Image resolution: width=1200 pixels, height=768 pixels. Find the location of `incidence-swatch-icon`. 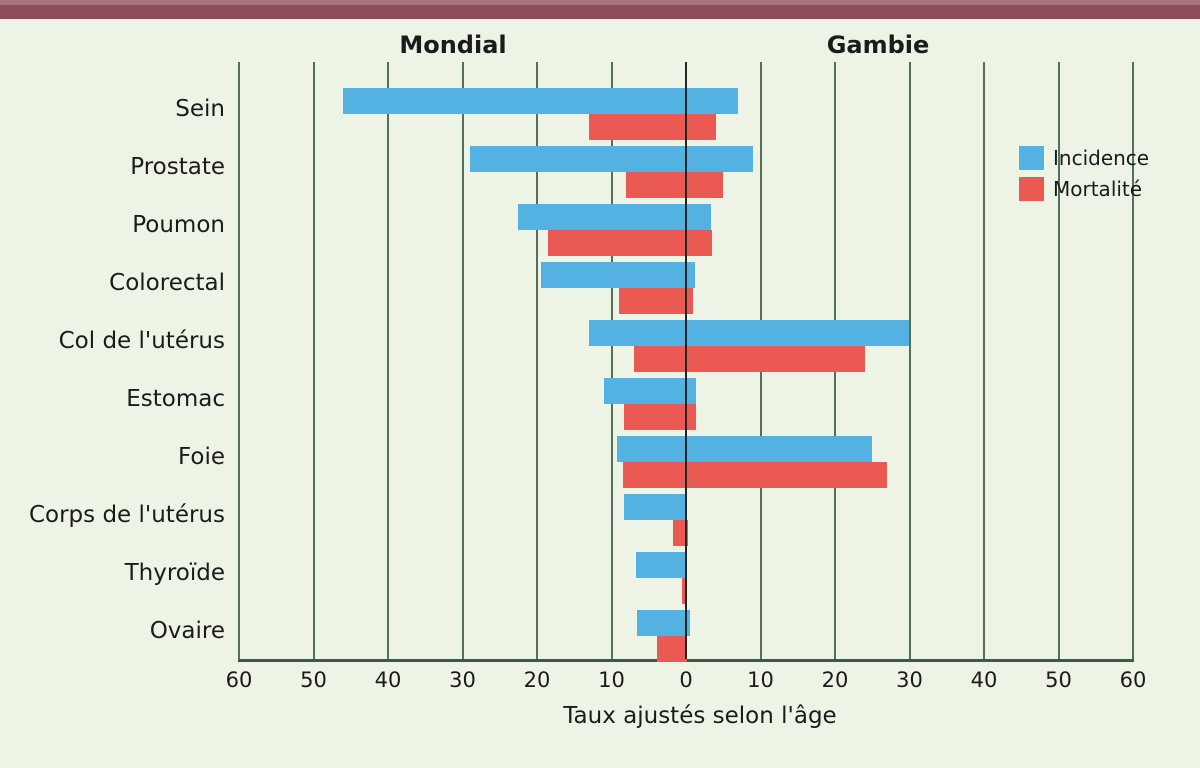

incidence-swatch-icon is located at coordinates (1031, 157).